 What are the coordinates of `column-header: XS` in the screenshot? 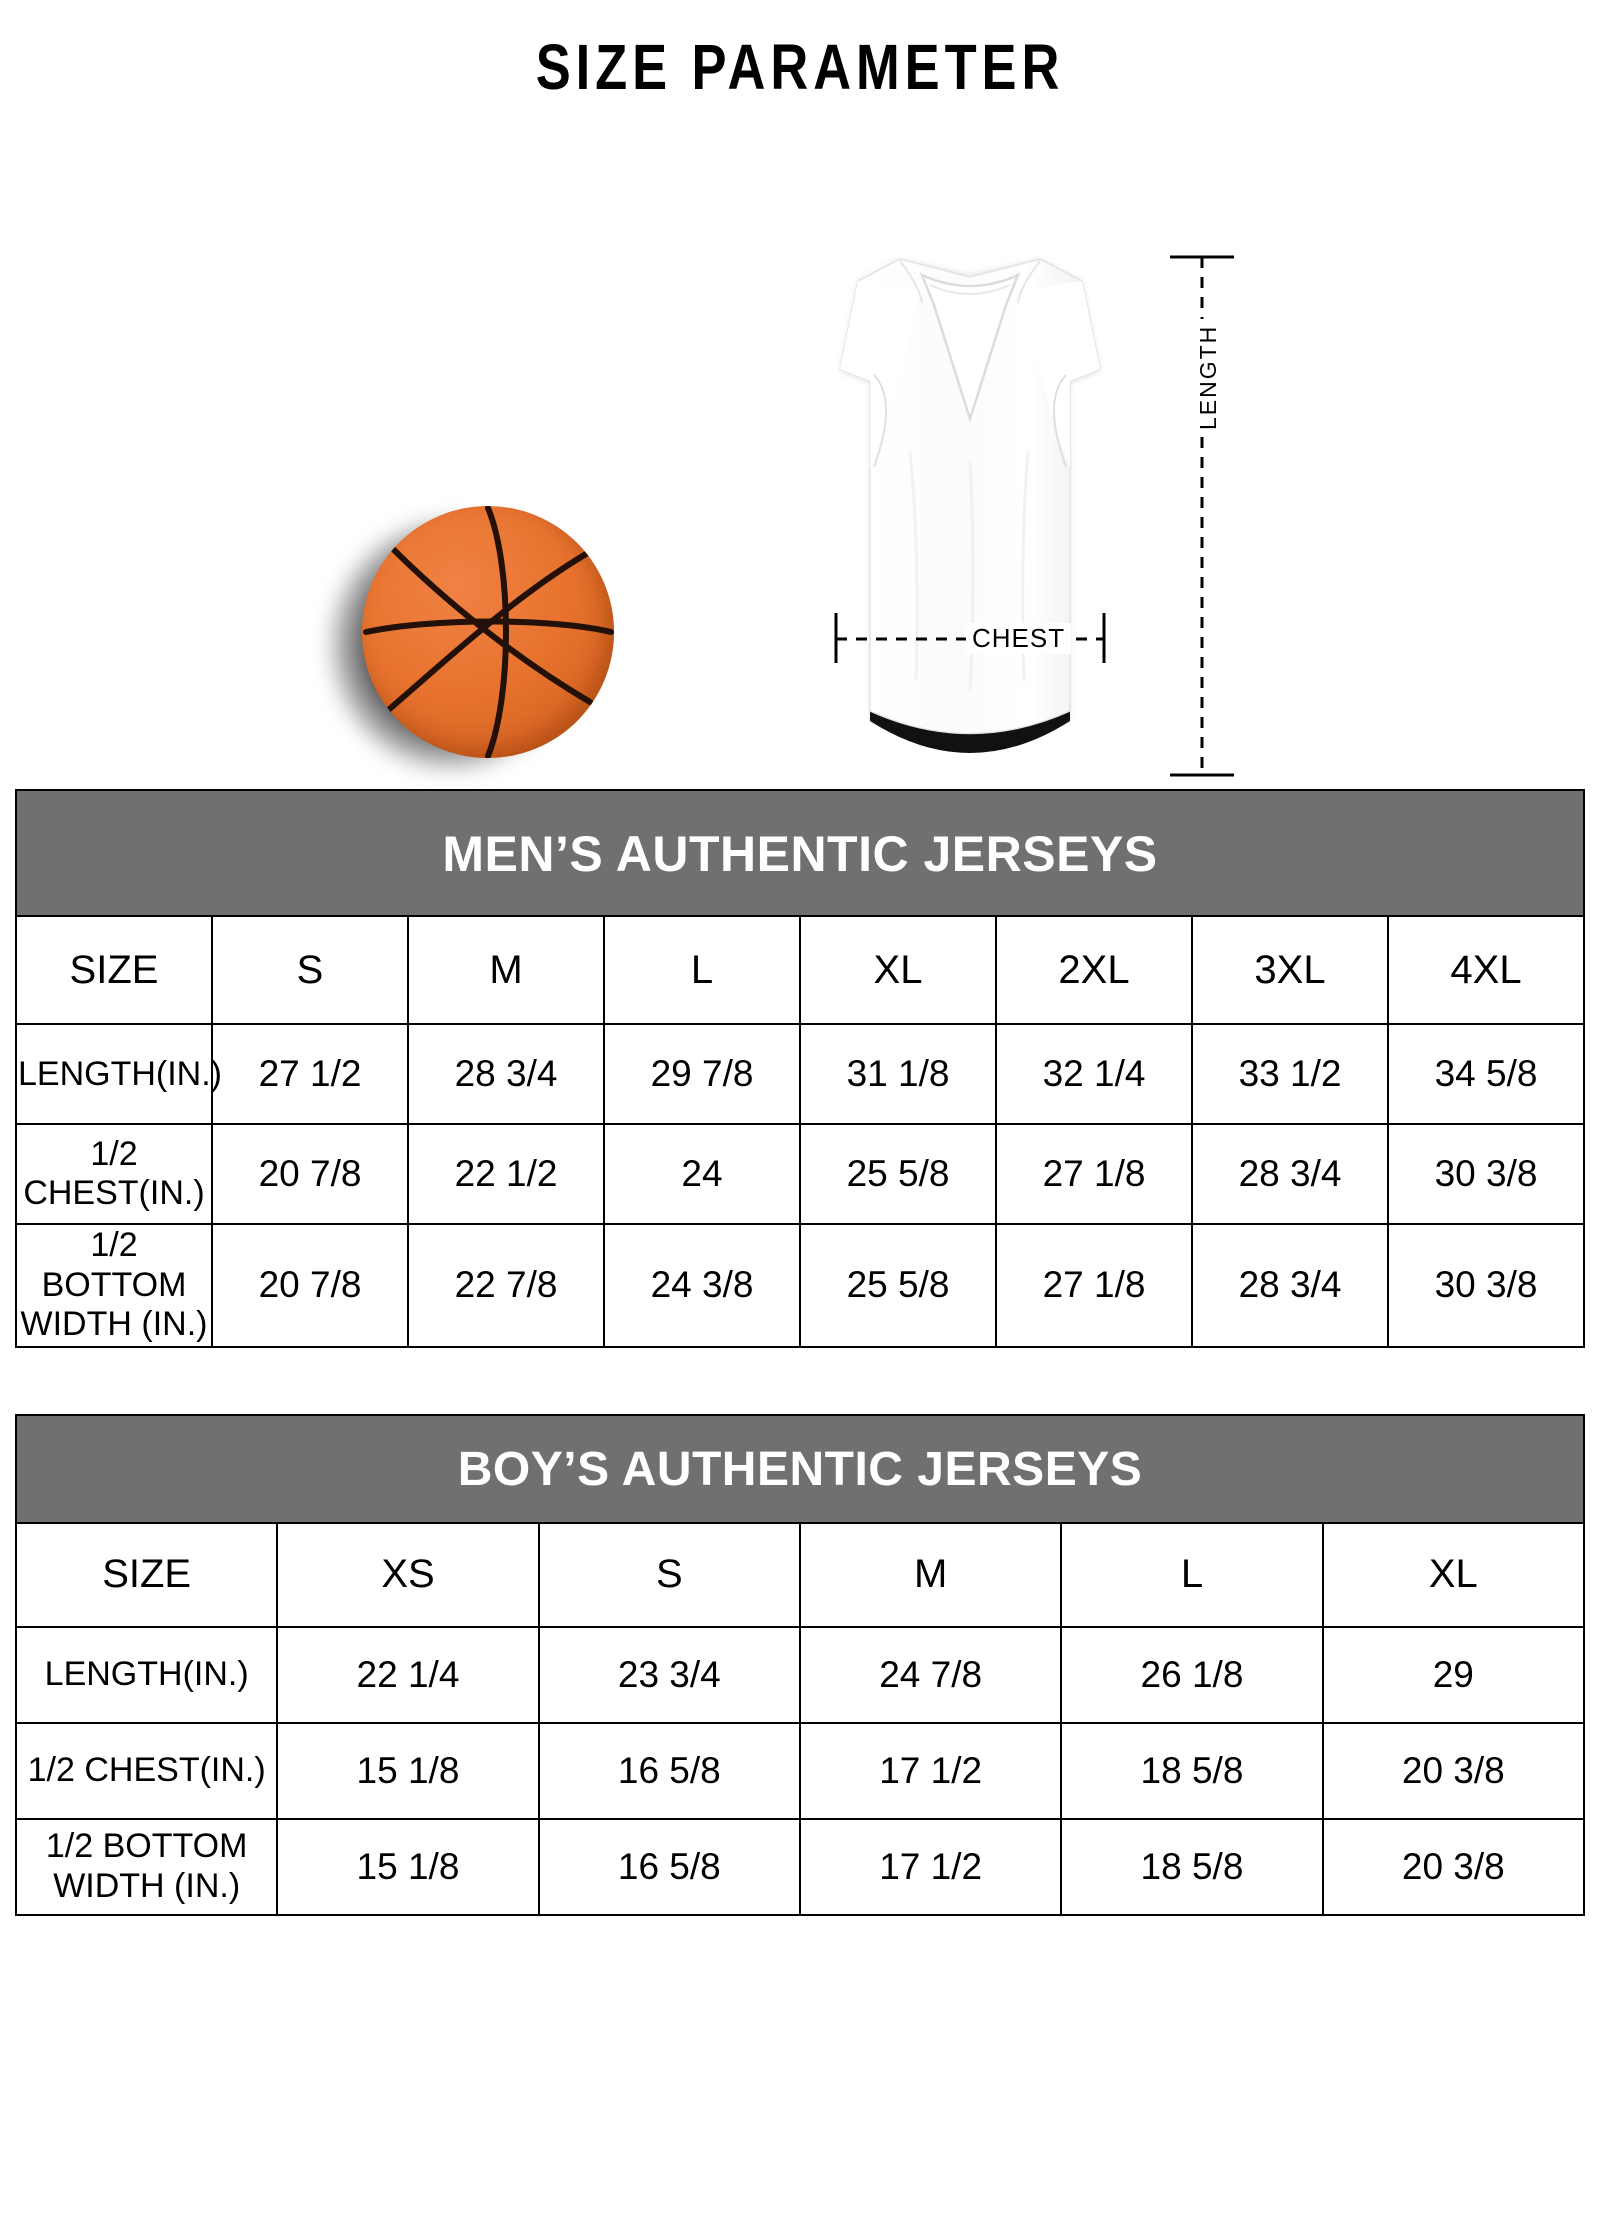 It's located at (408, 1574).